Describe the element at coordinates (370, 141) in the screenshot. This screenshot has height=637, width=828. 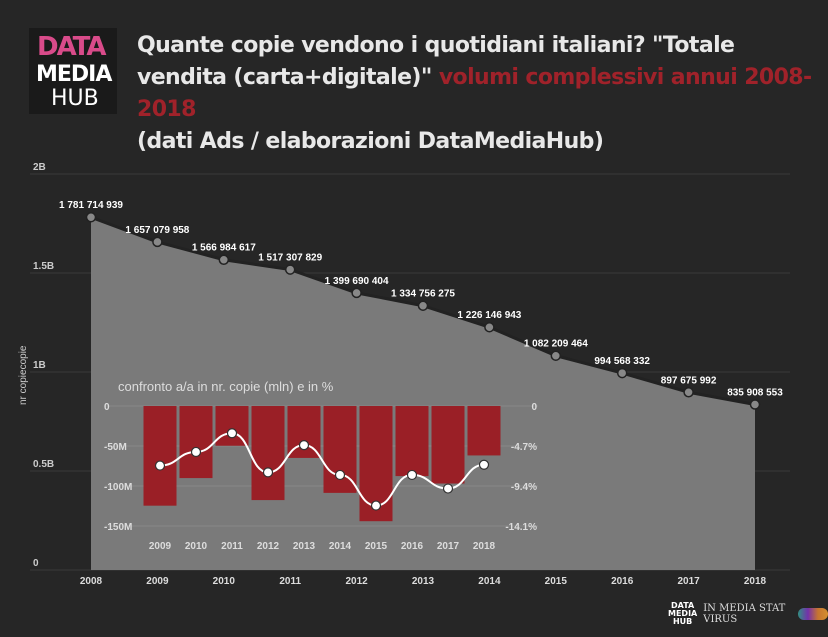
I see `title-part2: (dati Ads / elaborazioni DataMediaHub)` at that location.